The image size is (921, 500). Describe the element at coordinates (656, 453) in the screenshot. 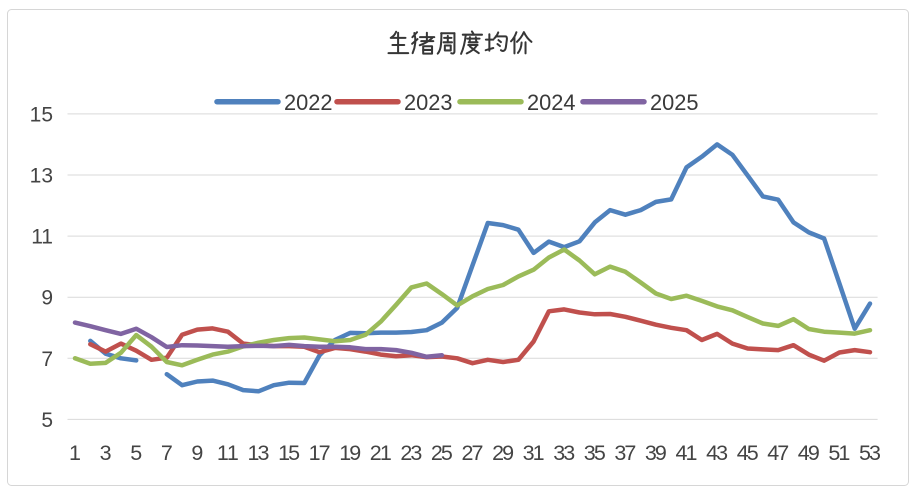

I see `svg-text: 39` at that location.